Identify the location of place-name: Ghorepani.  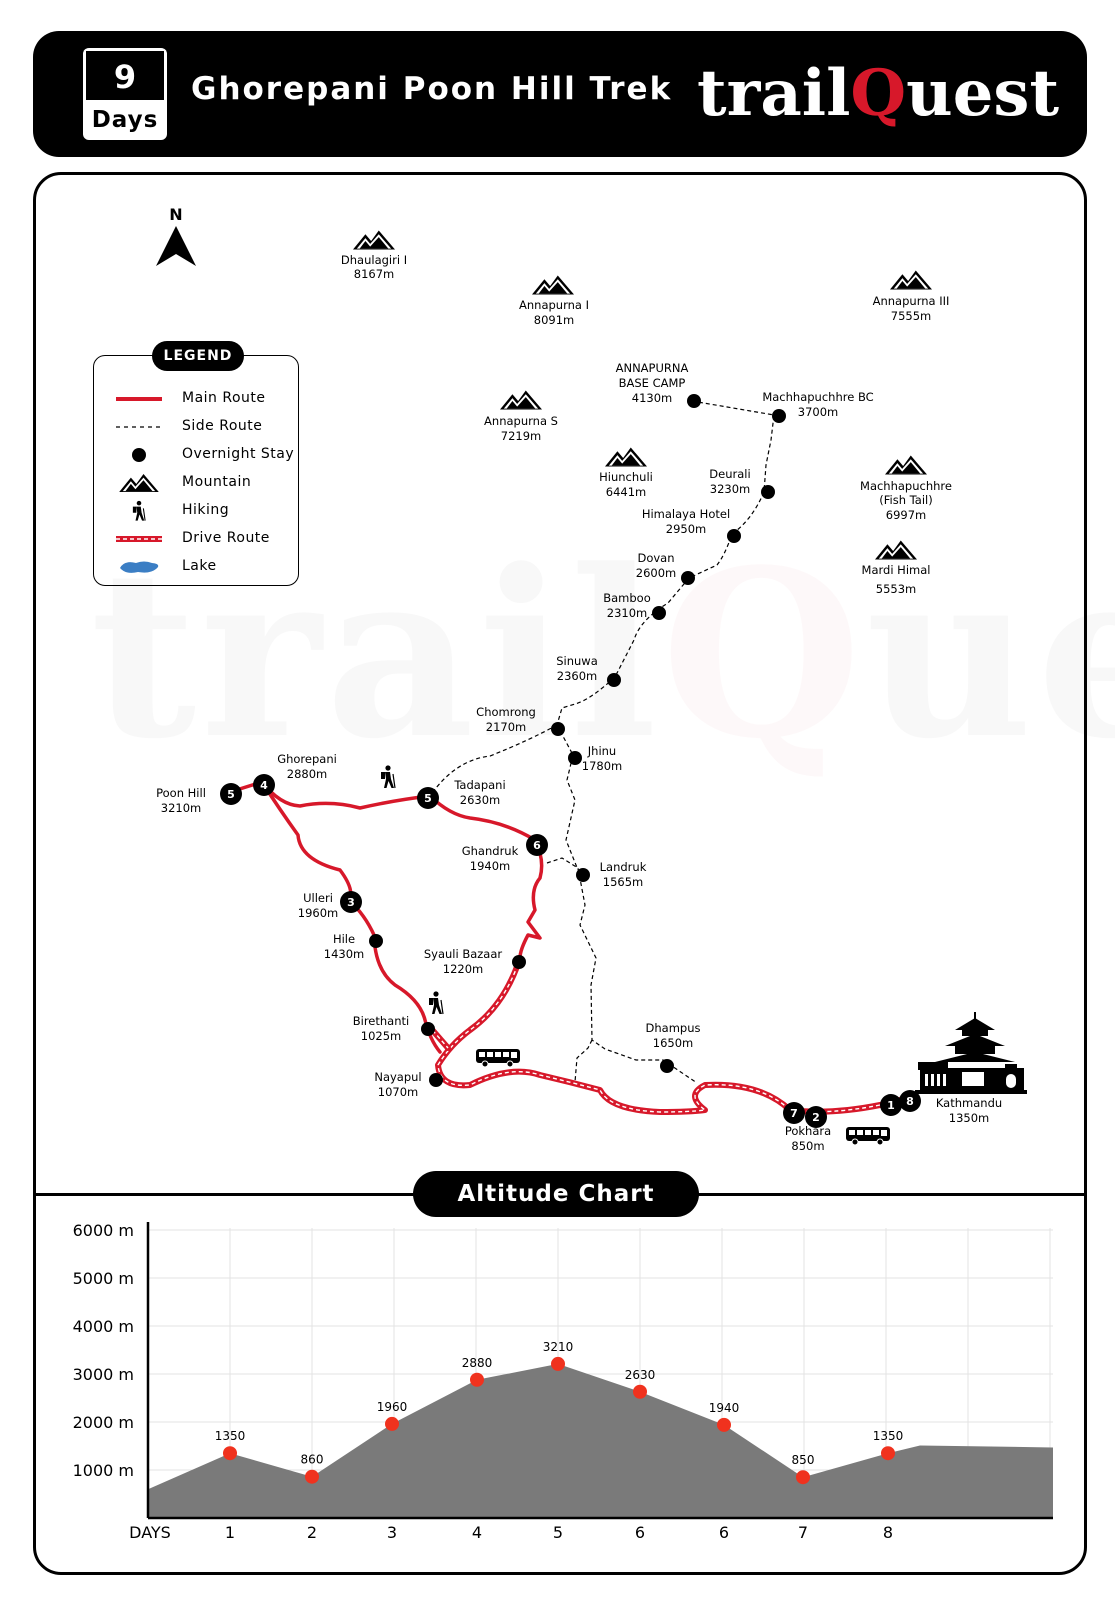
(307, 759).